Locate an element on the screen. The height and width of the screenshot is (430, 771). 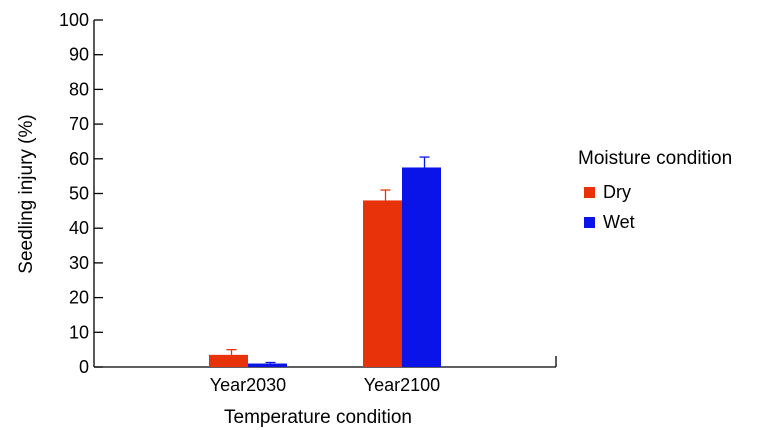
y-tick-label: 90 is located at coordinates (79, 55).